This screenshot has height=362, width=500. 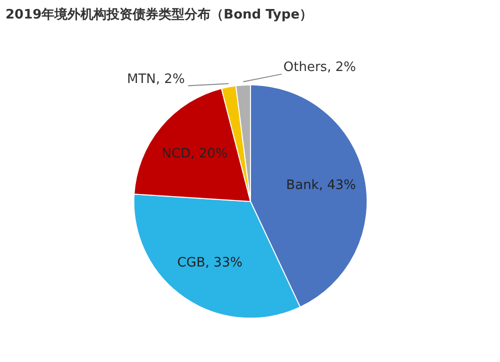 What do you see at coordinates (159, 14) in the screenshot?
I see `chart-title: 2019年境外机构投资债券类型分布（Bond Type）` at bounding box center [159, 14].